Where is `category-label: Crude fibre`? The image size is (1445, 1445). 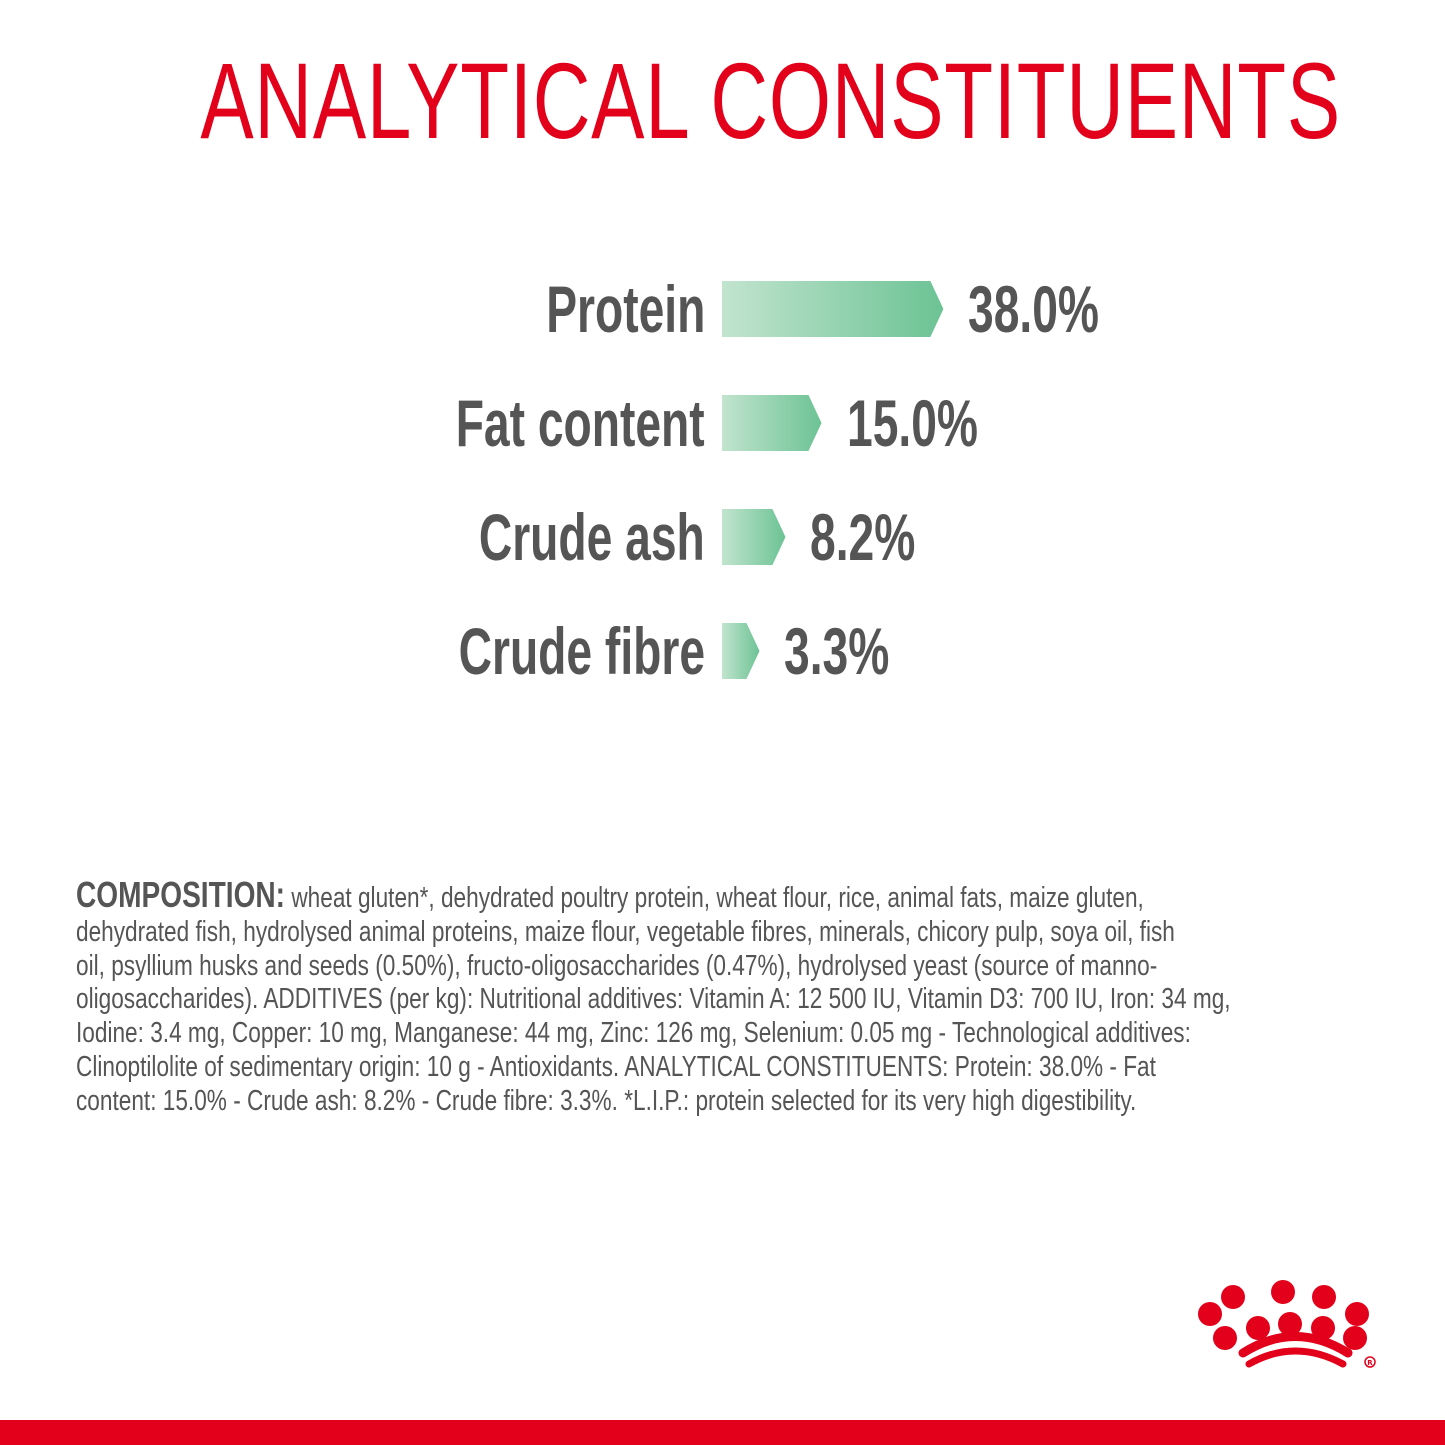
category-label: Crude fibre is located at coordinates (581, 651).